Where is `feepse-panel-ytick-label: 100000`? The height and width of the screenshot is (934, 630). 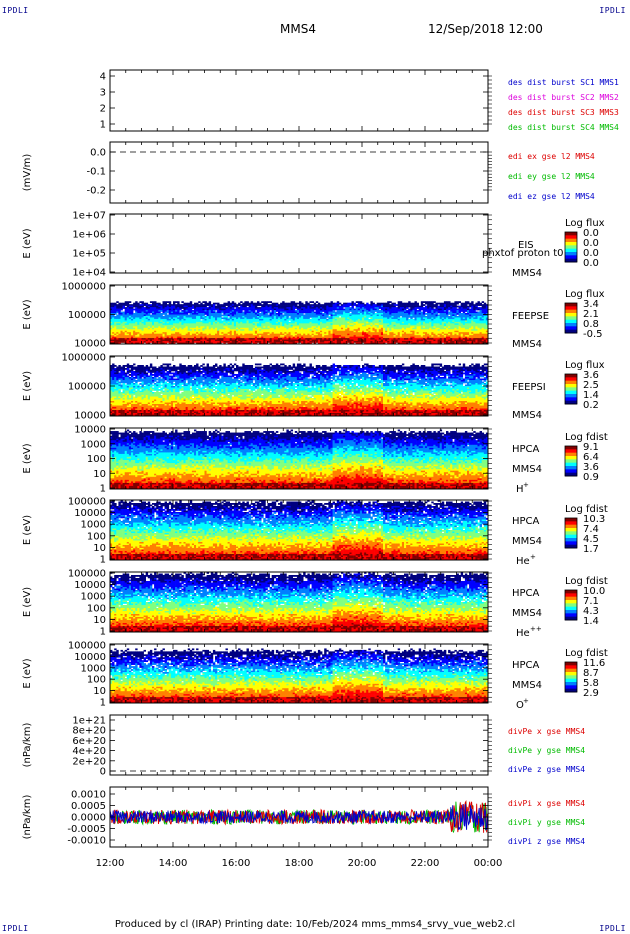
feepse-panel-ytick-label: 100000 is located at coordinates (87, 315).